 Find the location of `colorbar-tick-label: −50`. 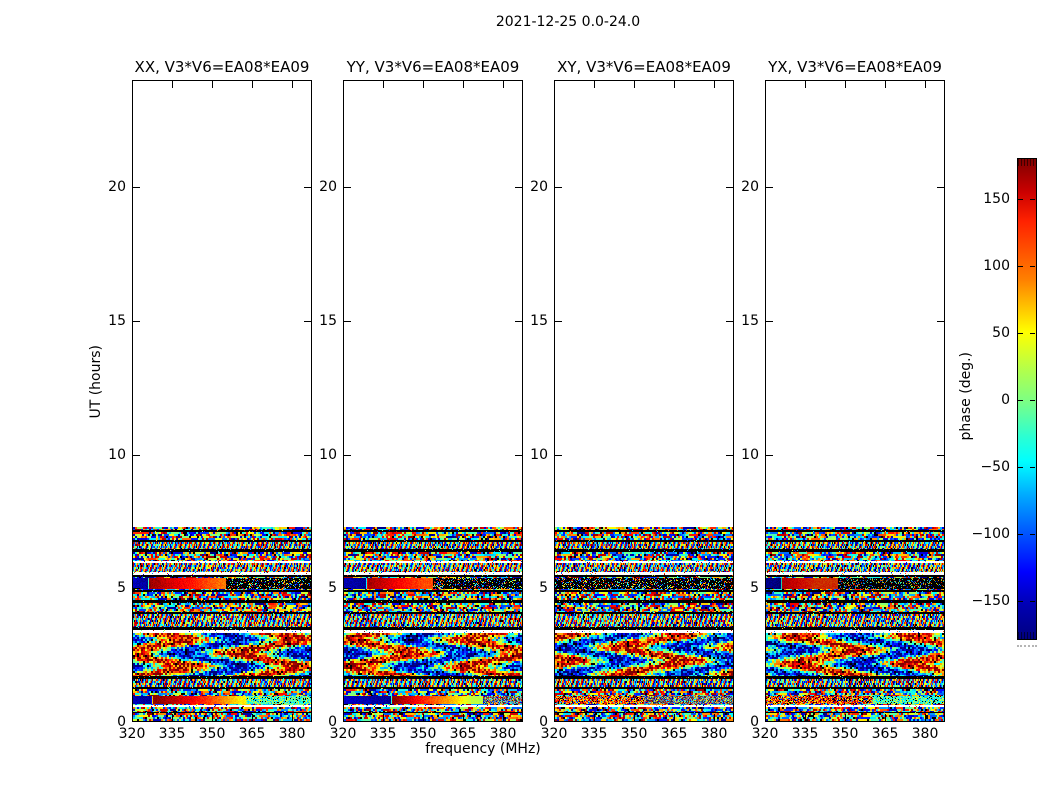

colorbar-tick-label: −50 is located at coordinates (995, 467).